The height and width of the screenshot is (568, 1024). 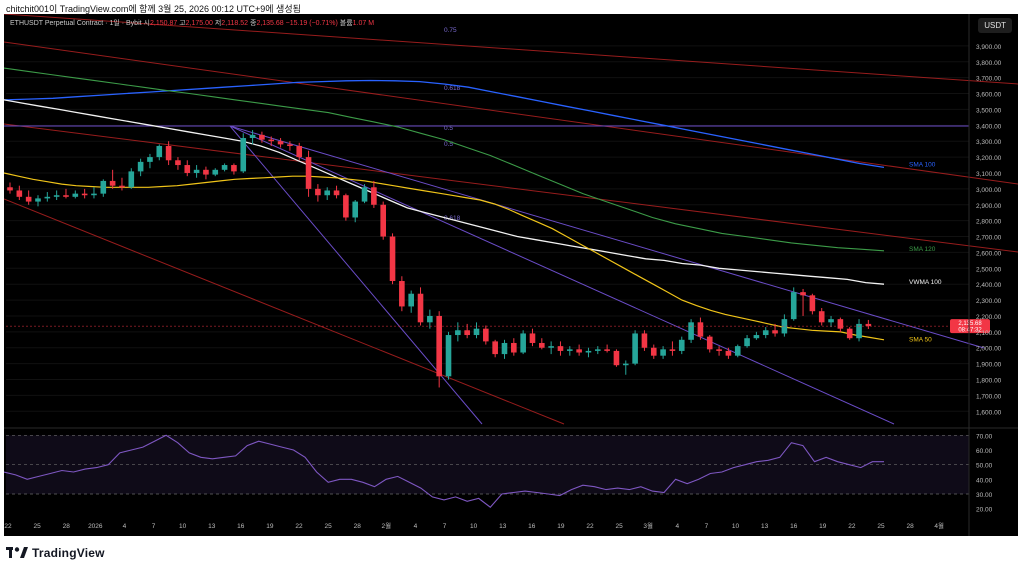 I want to click on channel-line, so click(x=511, y=49).